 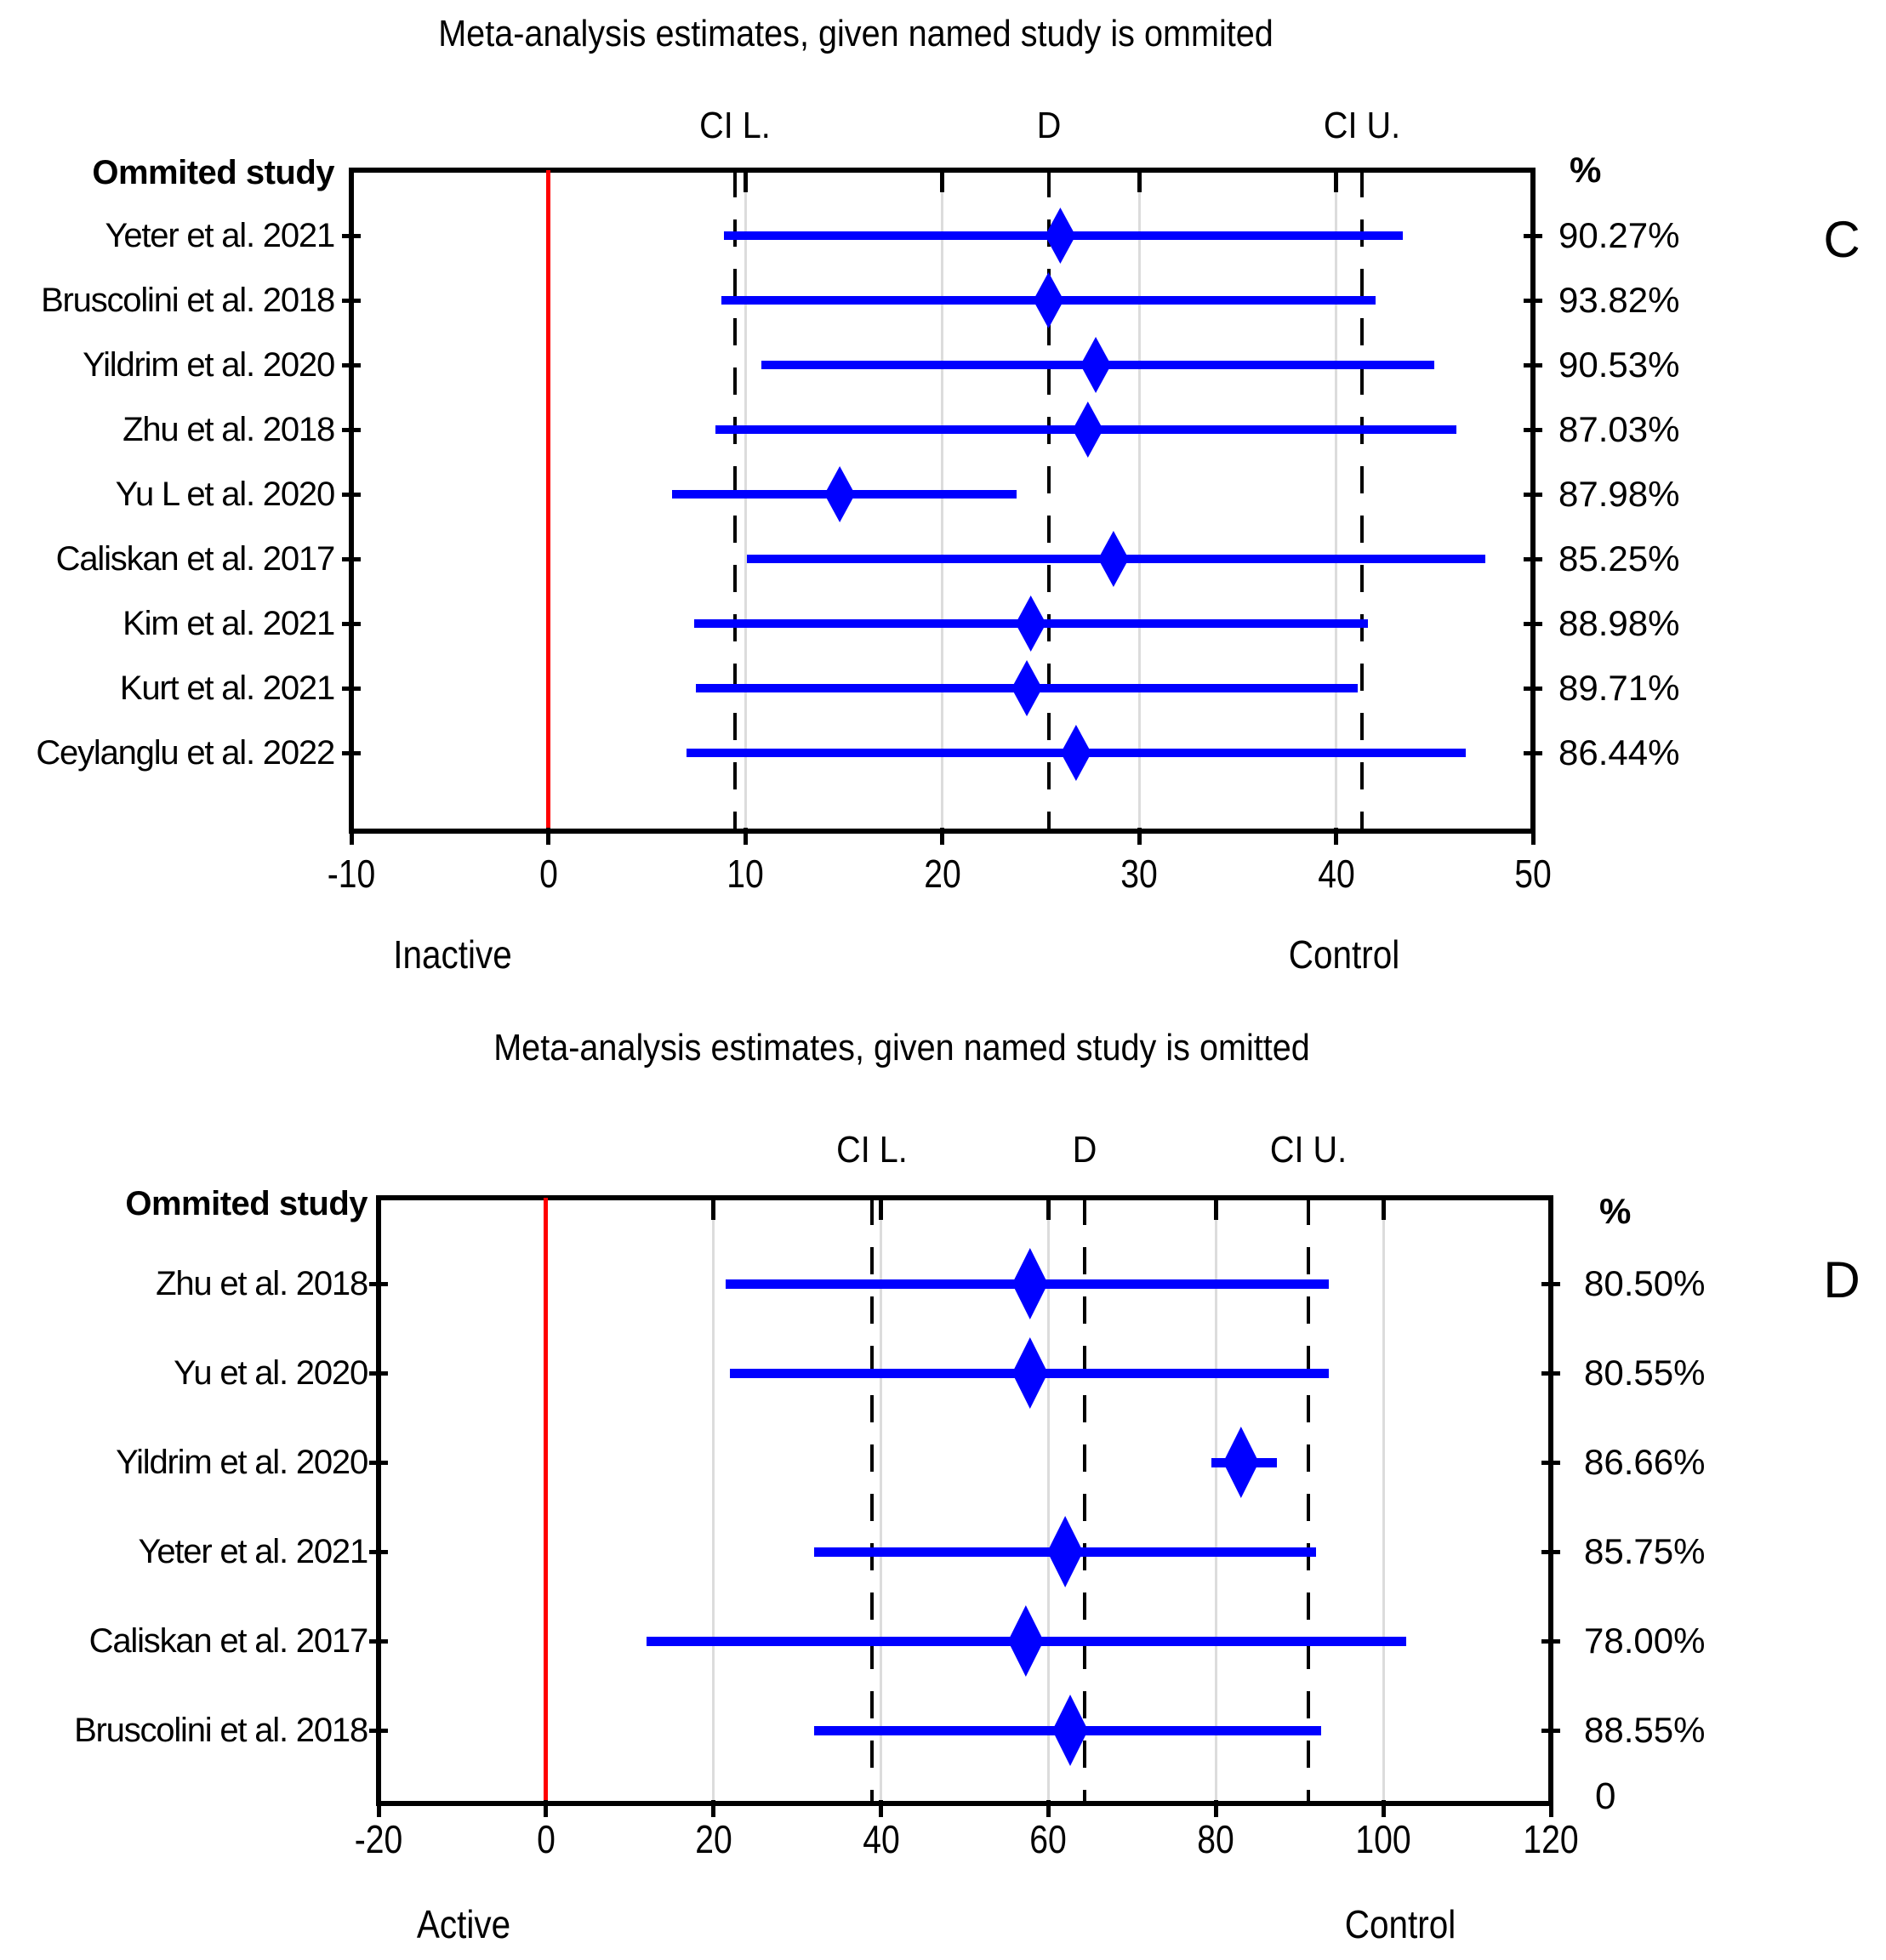 What do you see at coordinates (253, 1551) in the screenshot?
I see `study-label: Yeter et al. 2021` at bounding box center [253, 1551].